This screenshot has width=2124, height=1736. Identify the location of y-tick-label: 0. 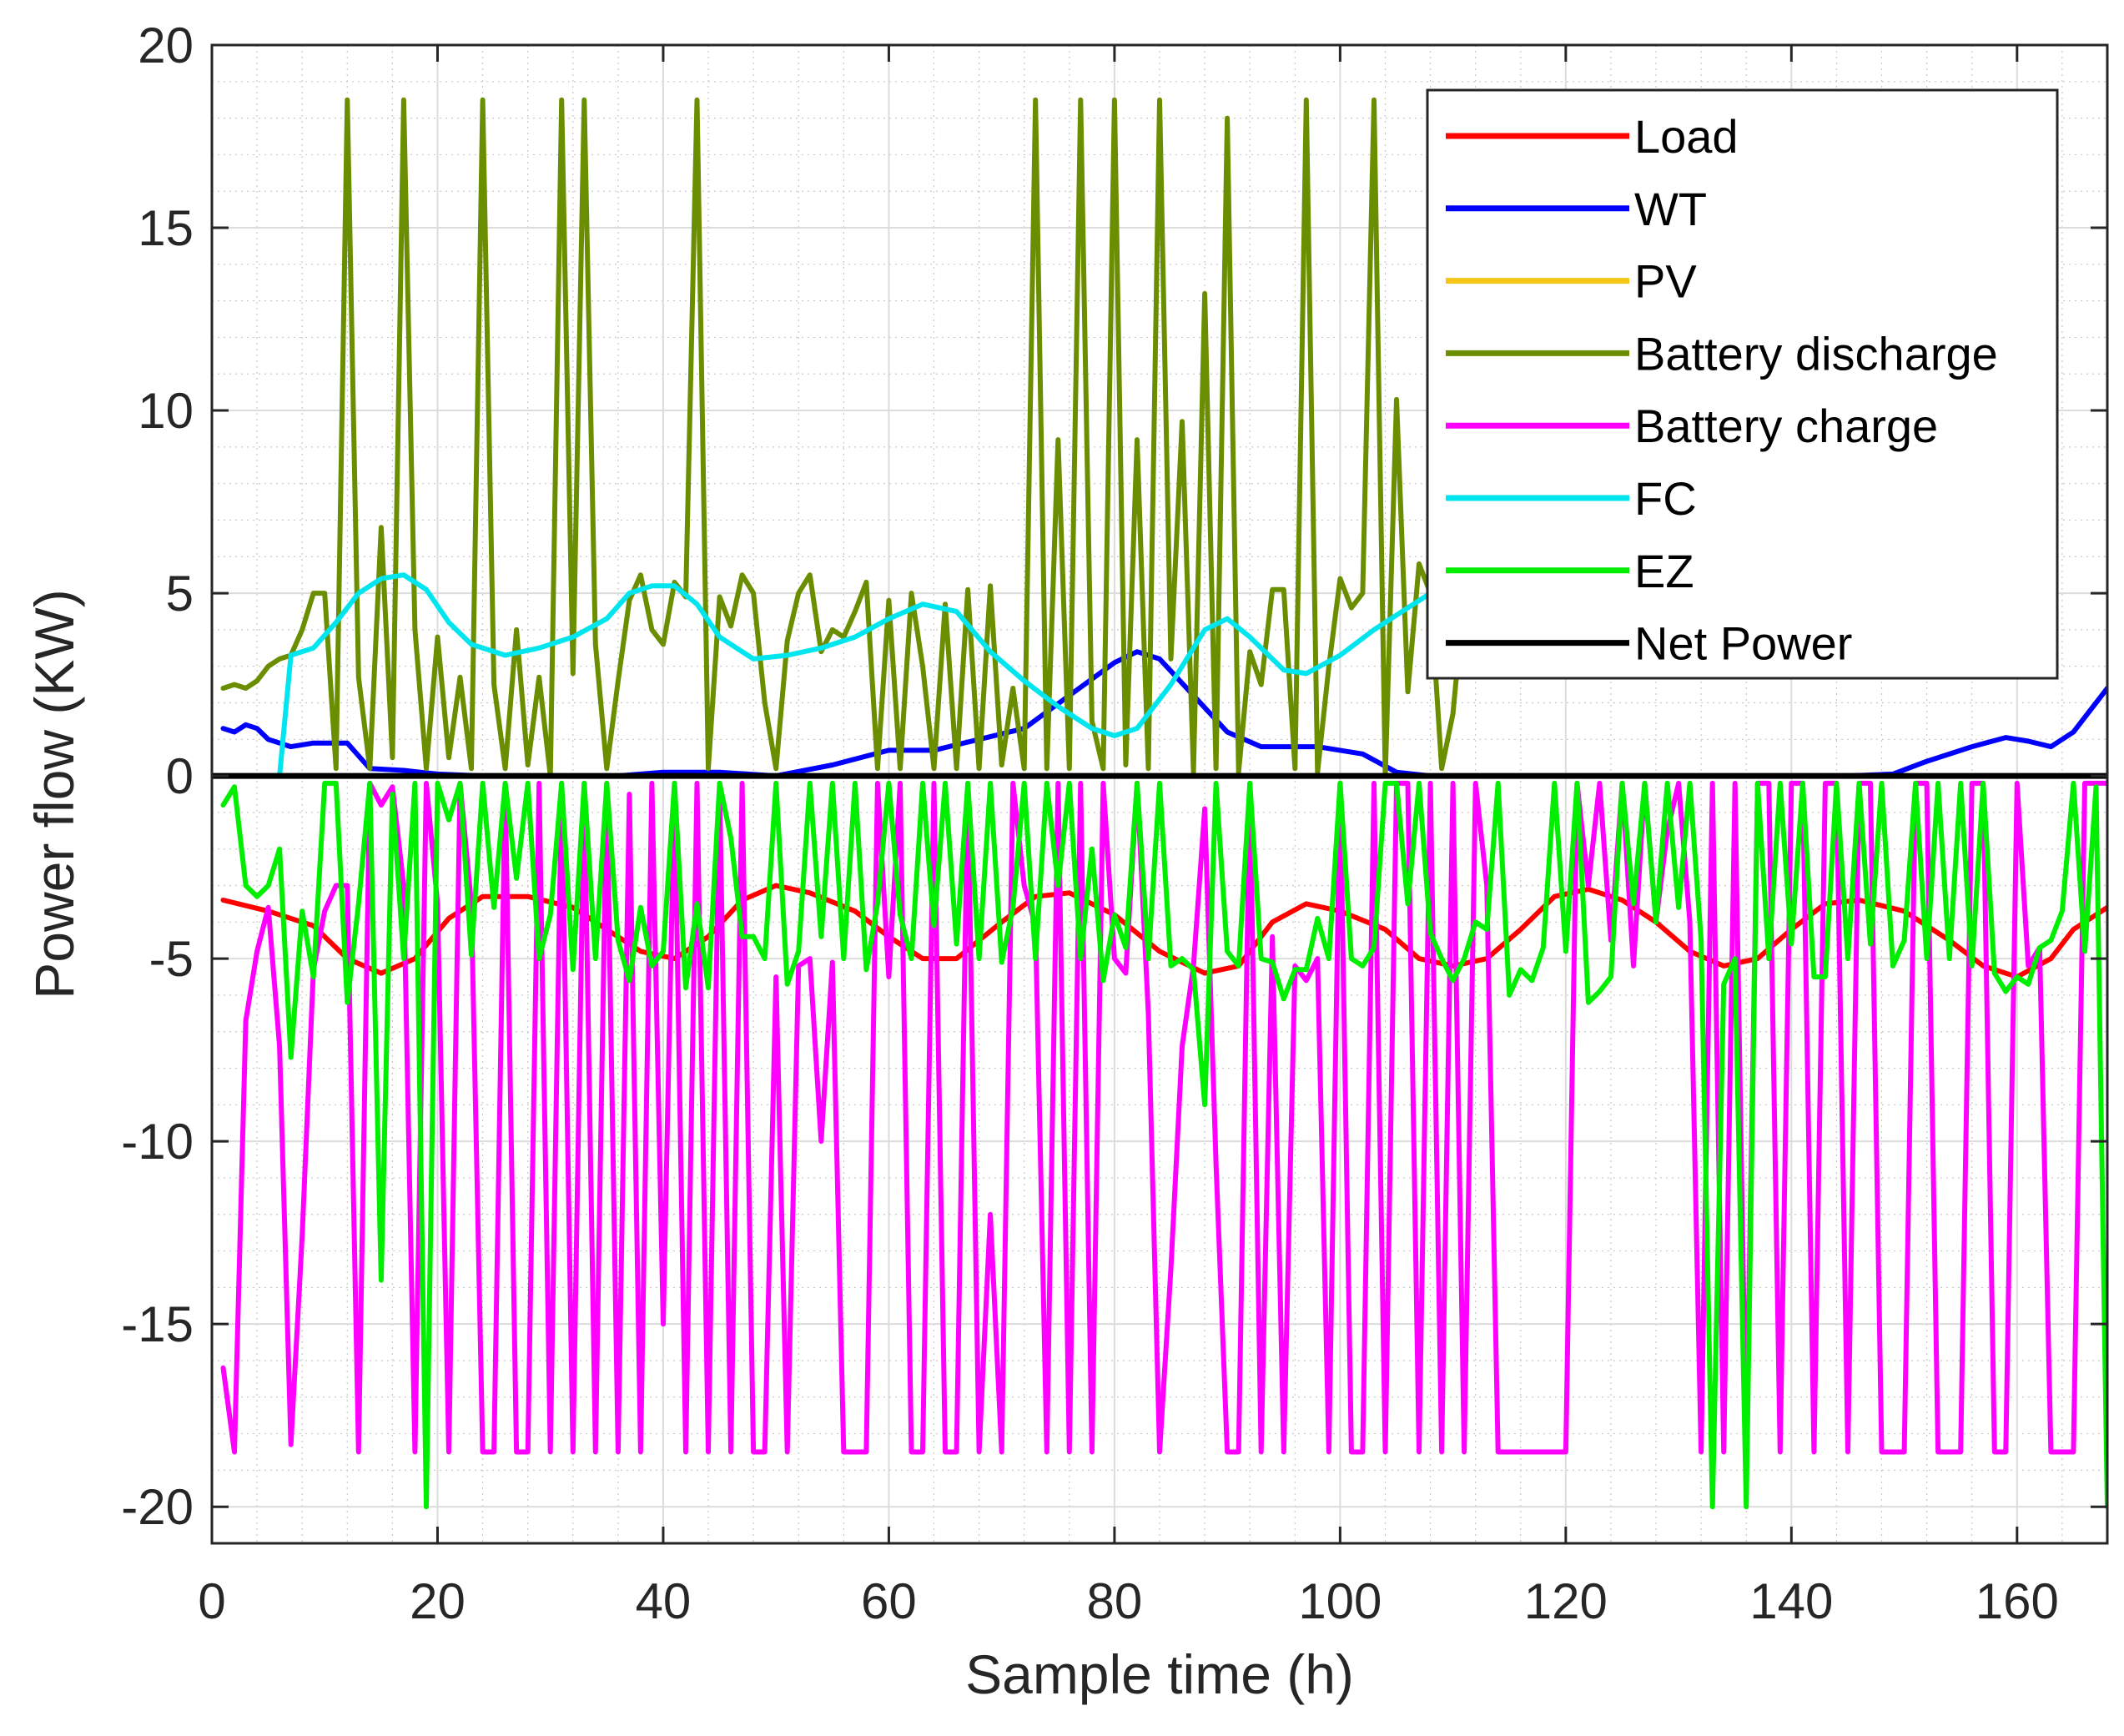
(180, 776).